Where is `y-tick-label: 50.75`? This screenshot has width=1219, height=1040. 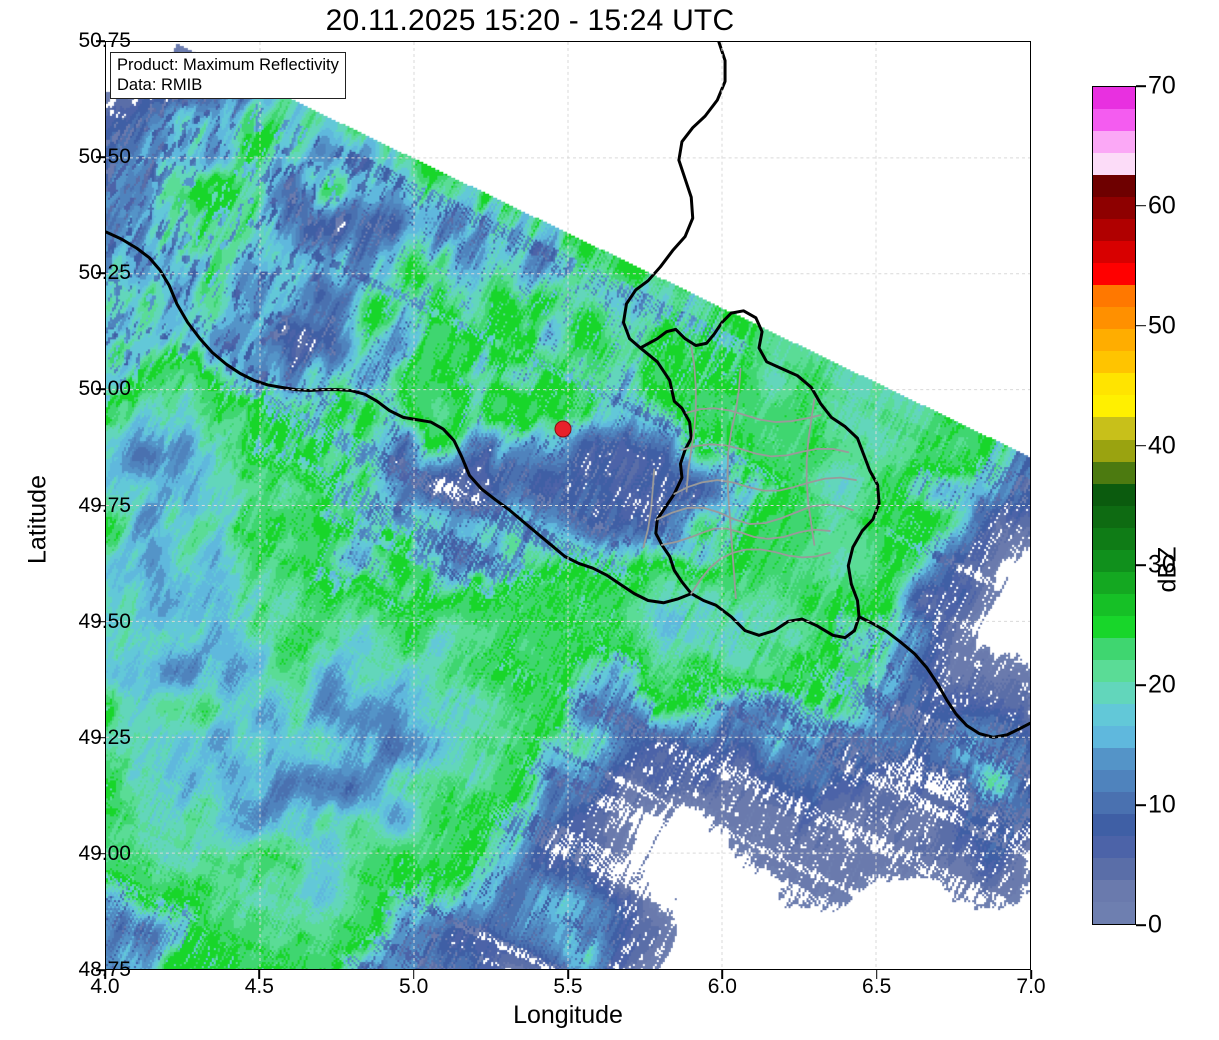 y-tick-label: 50.75 is located at coordinates (104, 40).